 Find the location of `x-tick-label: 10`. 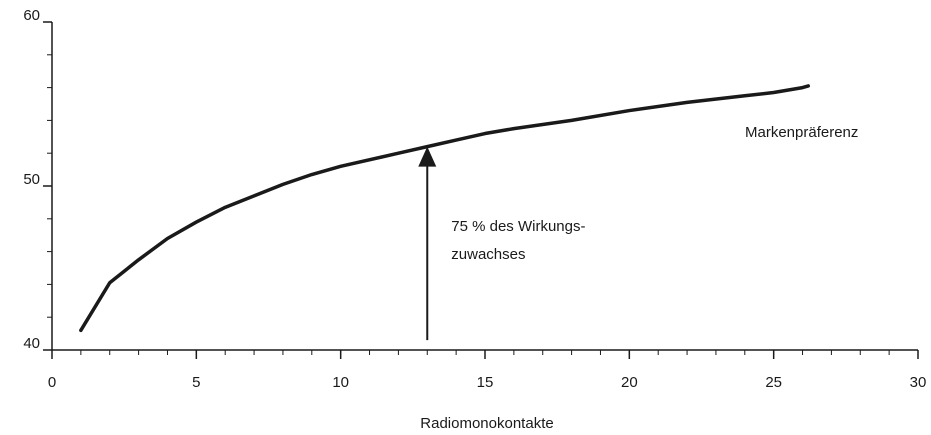

x-tick-label: 10 is located at coordinates (340, 382).